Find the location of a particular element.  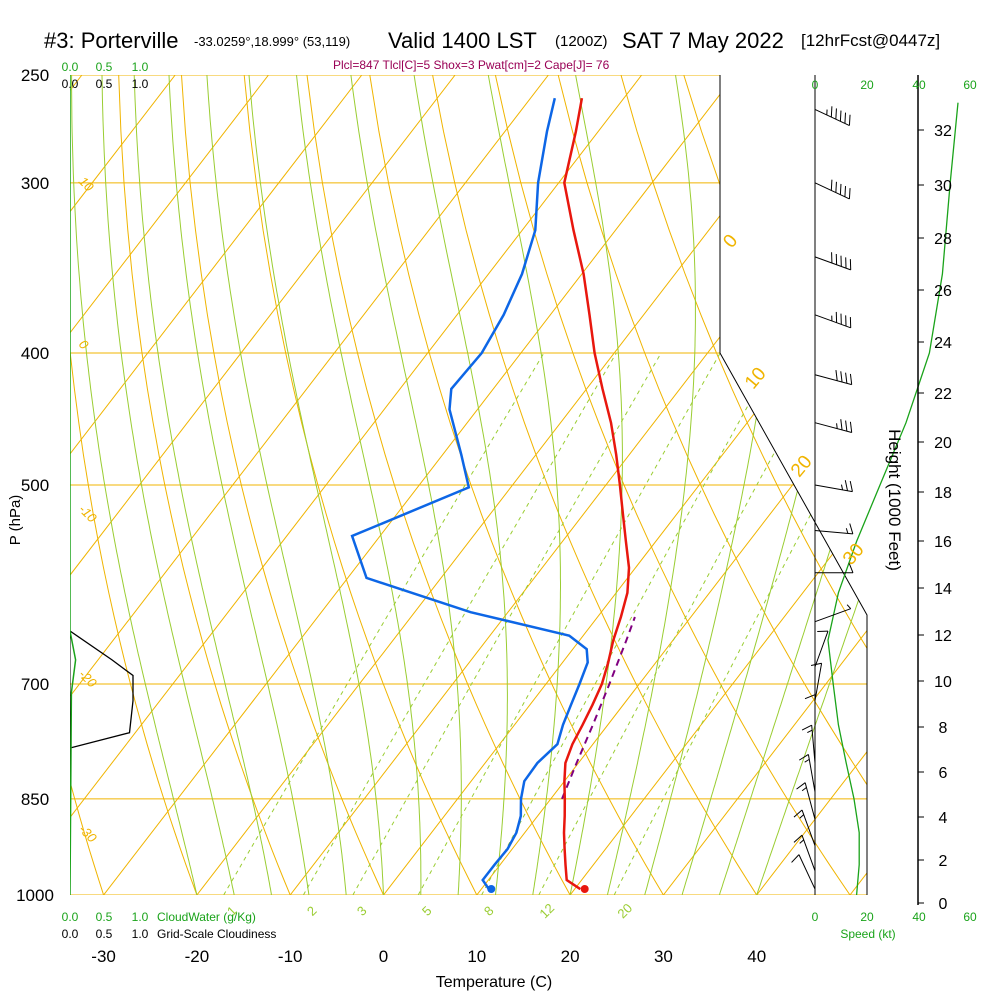

diagram-boundary is located at coordinates (793, 485).